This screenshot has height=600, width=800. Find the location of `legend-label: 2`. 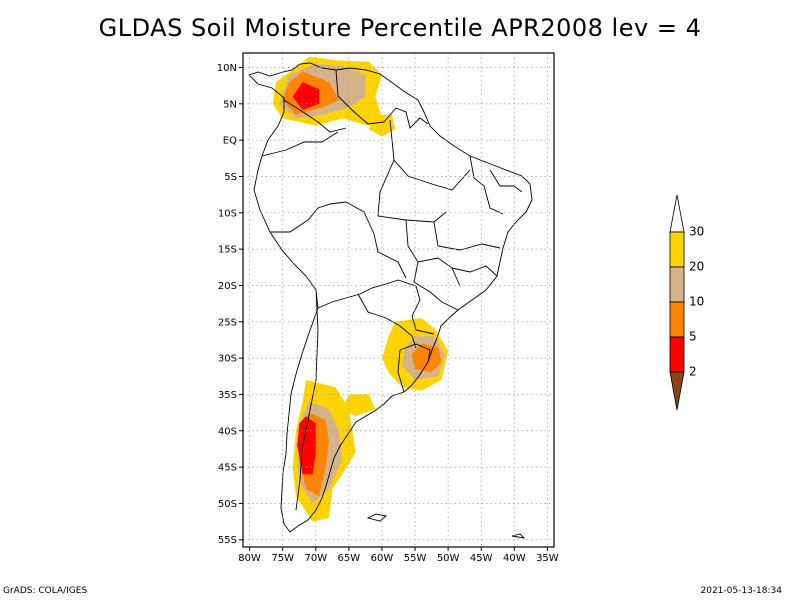

legend-label: 2 is located at coordinates (693, 372).